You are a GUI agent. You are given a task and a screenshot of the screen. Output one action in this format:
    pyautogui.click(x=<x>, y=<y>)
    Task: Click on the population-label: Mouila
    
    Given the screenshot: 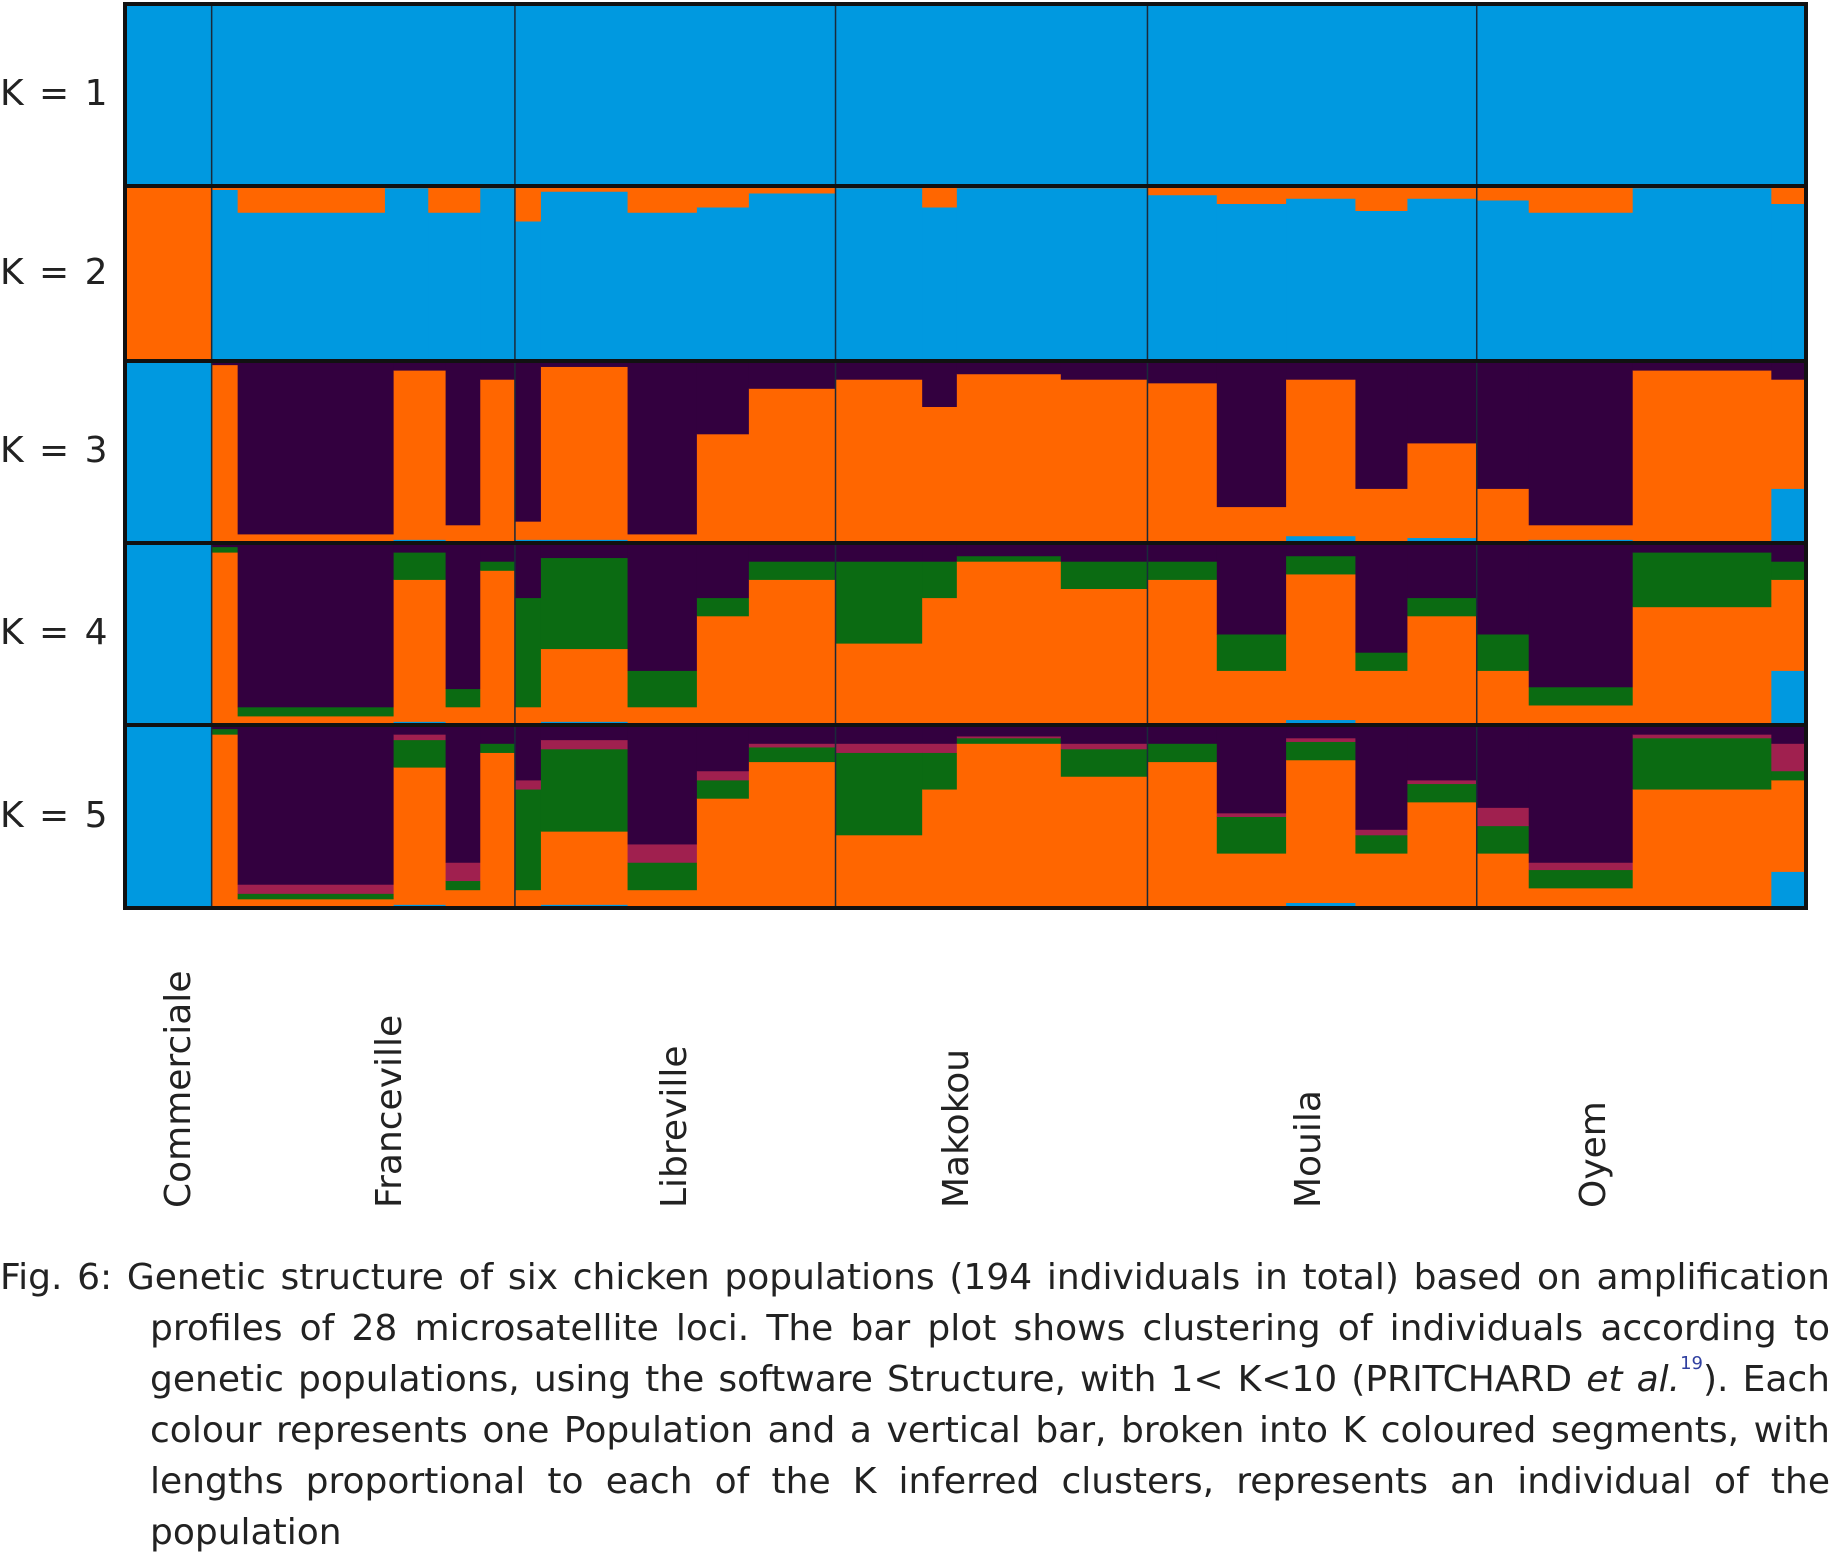 What is the action you would take?
    pyautogui.click(x=1308, y=1149)
    